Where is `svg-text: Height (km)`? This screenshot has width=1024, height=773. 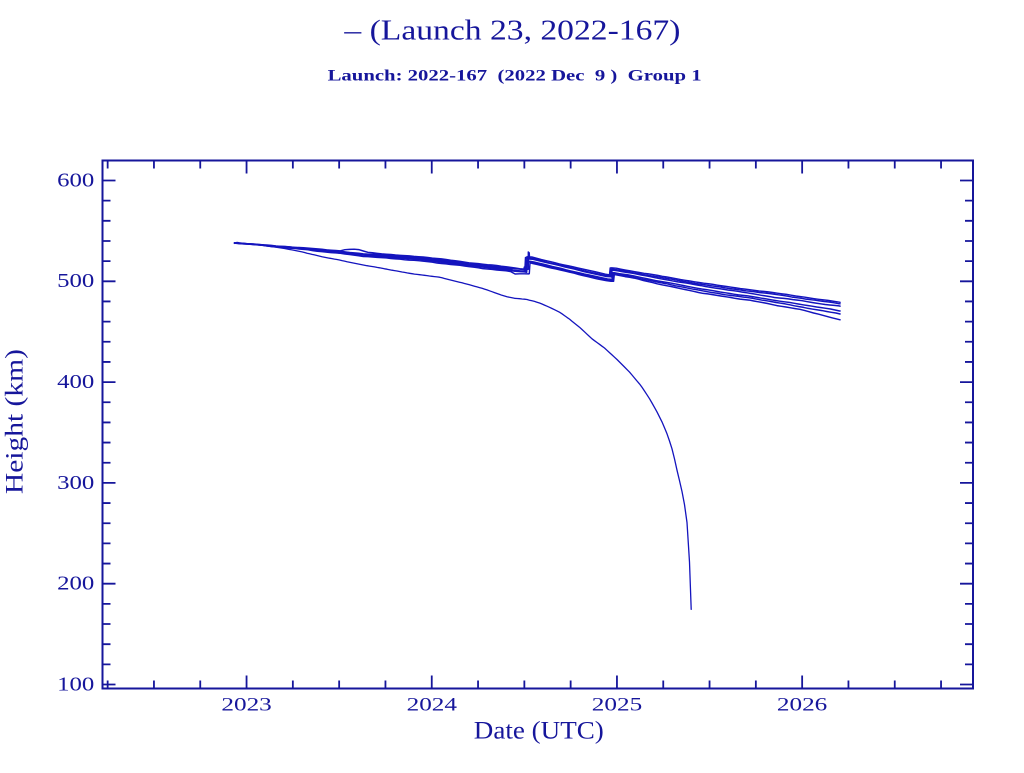
svg-text: Height (km) is located at coordinates (14, 421).